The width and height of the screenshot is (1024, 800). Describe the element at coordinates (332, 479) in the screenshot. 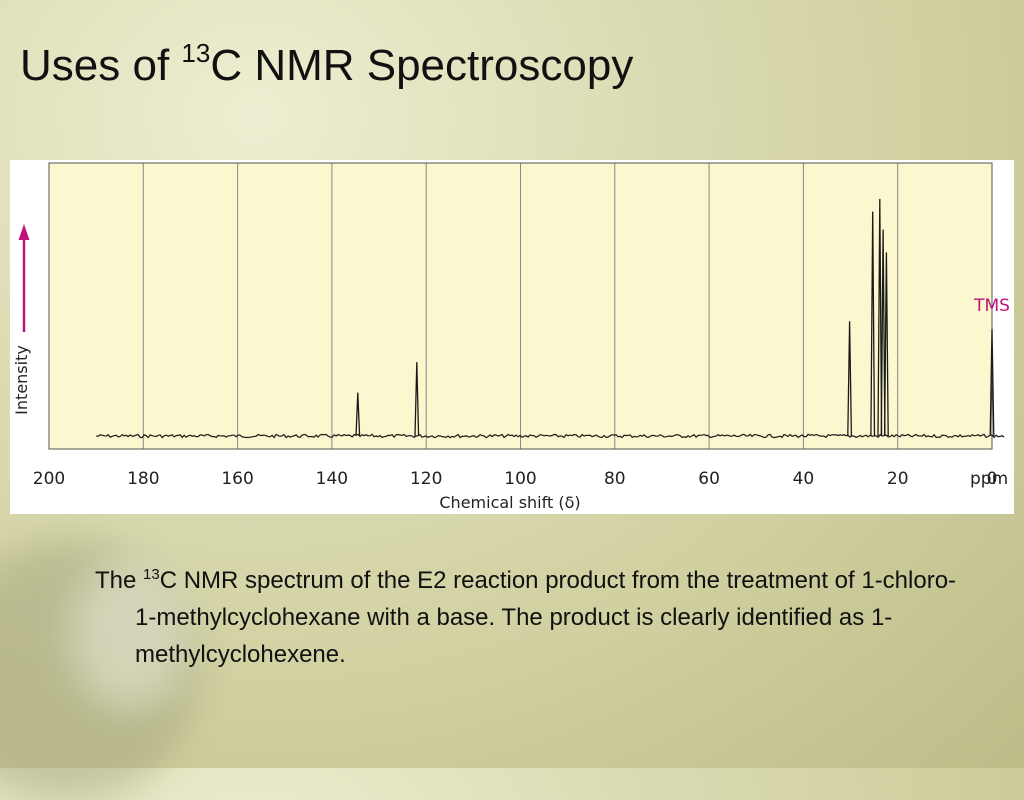

I see `x-tick-label: 140` at that location.